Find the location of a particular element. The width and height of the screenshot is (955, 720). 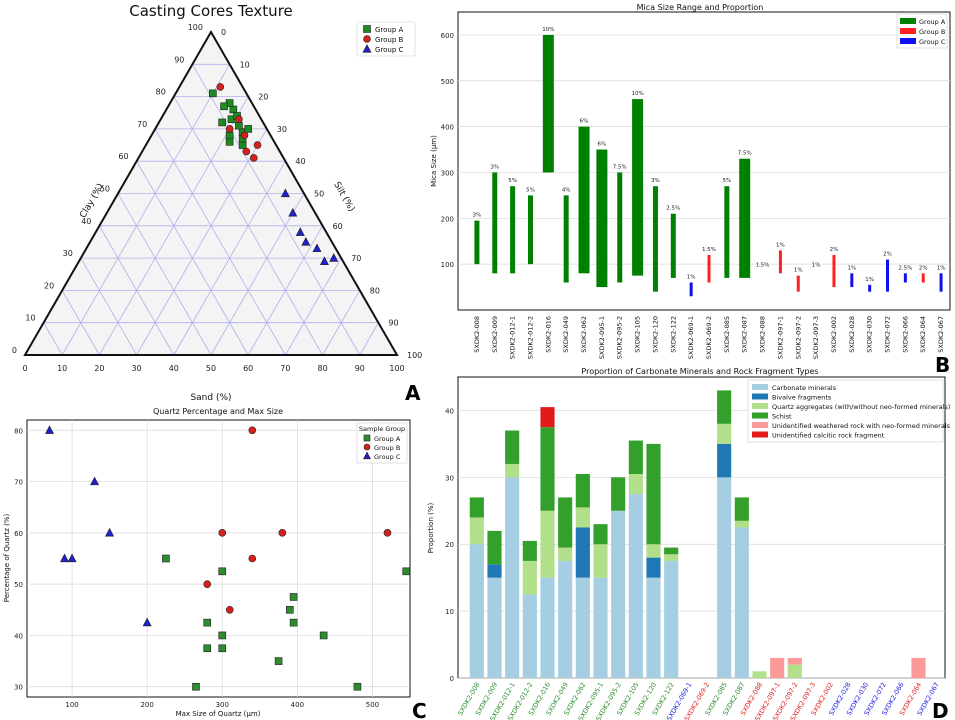

mica-x-tick-label: SXDK2-088 is located at coordinates (763, 334).